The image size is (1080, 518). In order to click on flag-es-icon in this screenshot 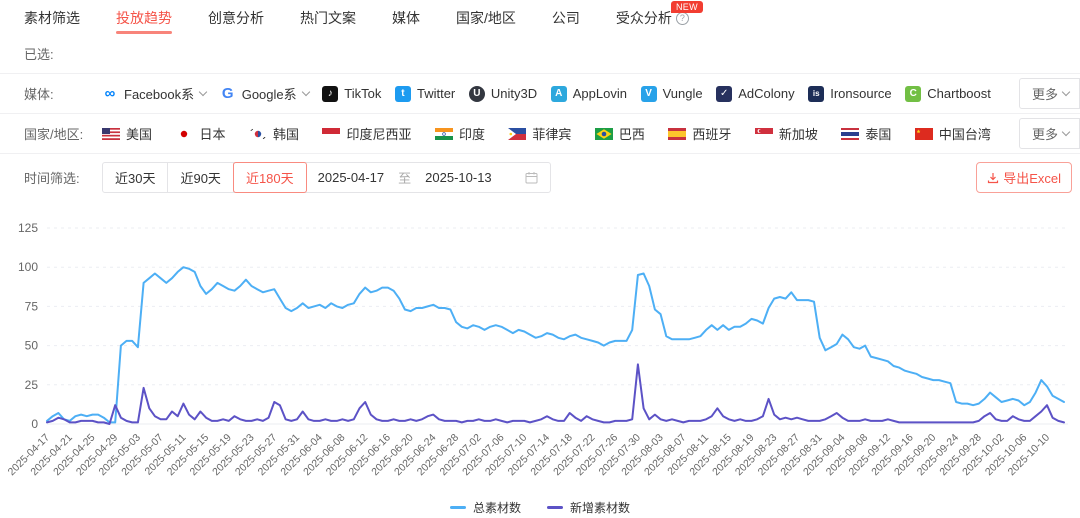, I will do `click(677, 133)`.